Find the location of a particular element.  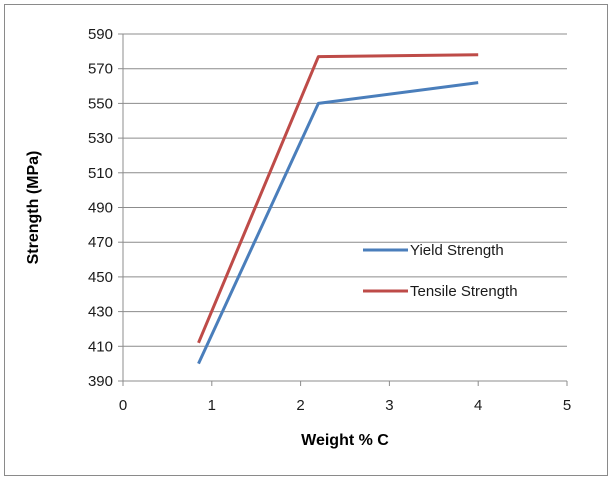

x-tick-label: 5 is located at coordinates (567, 405).